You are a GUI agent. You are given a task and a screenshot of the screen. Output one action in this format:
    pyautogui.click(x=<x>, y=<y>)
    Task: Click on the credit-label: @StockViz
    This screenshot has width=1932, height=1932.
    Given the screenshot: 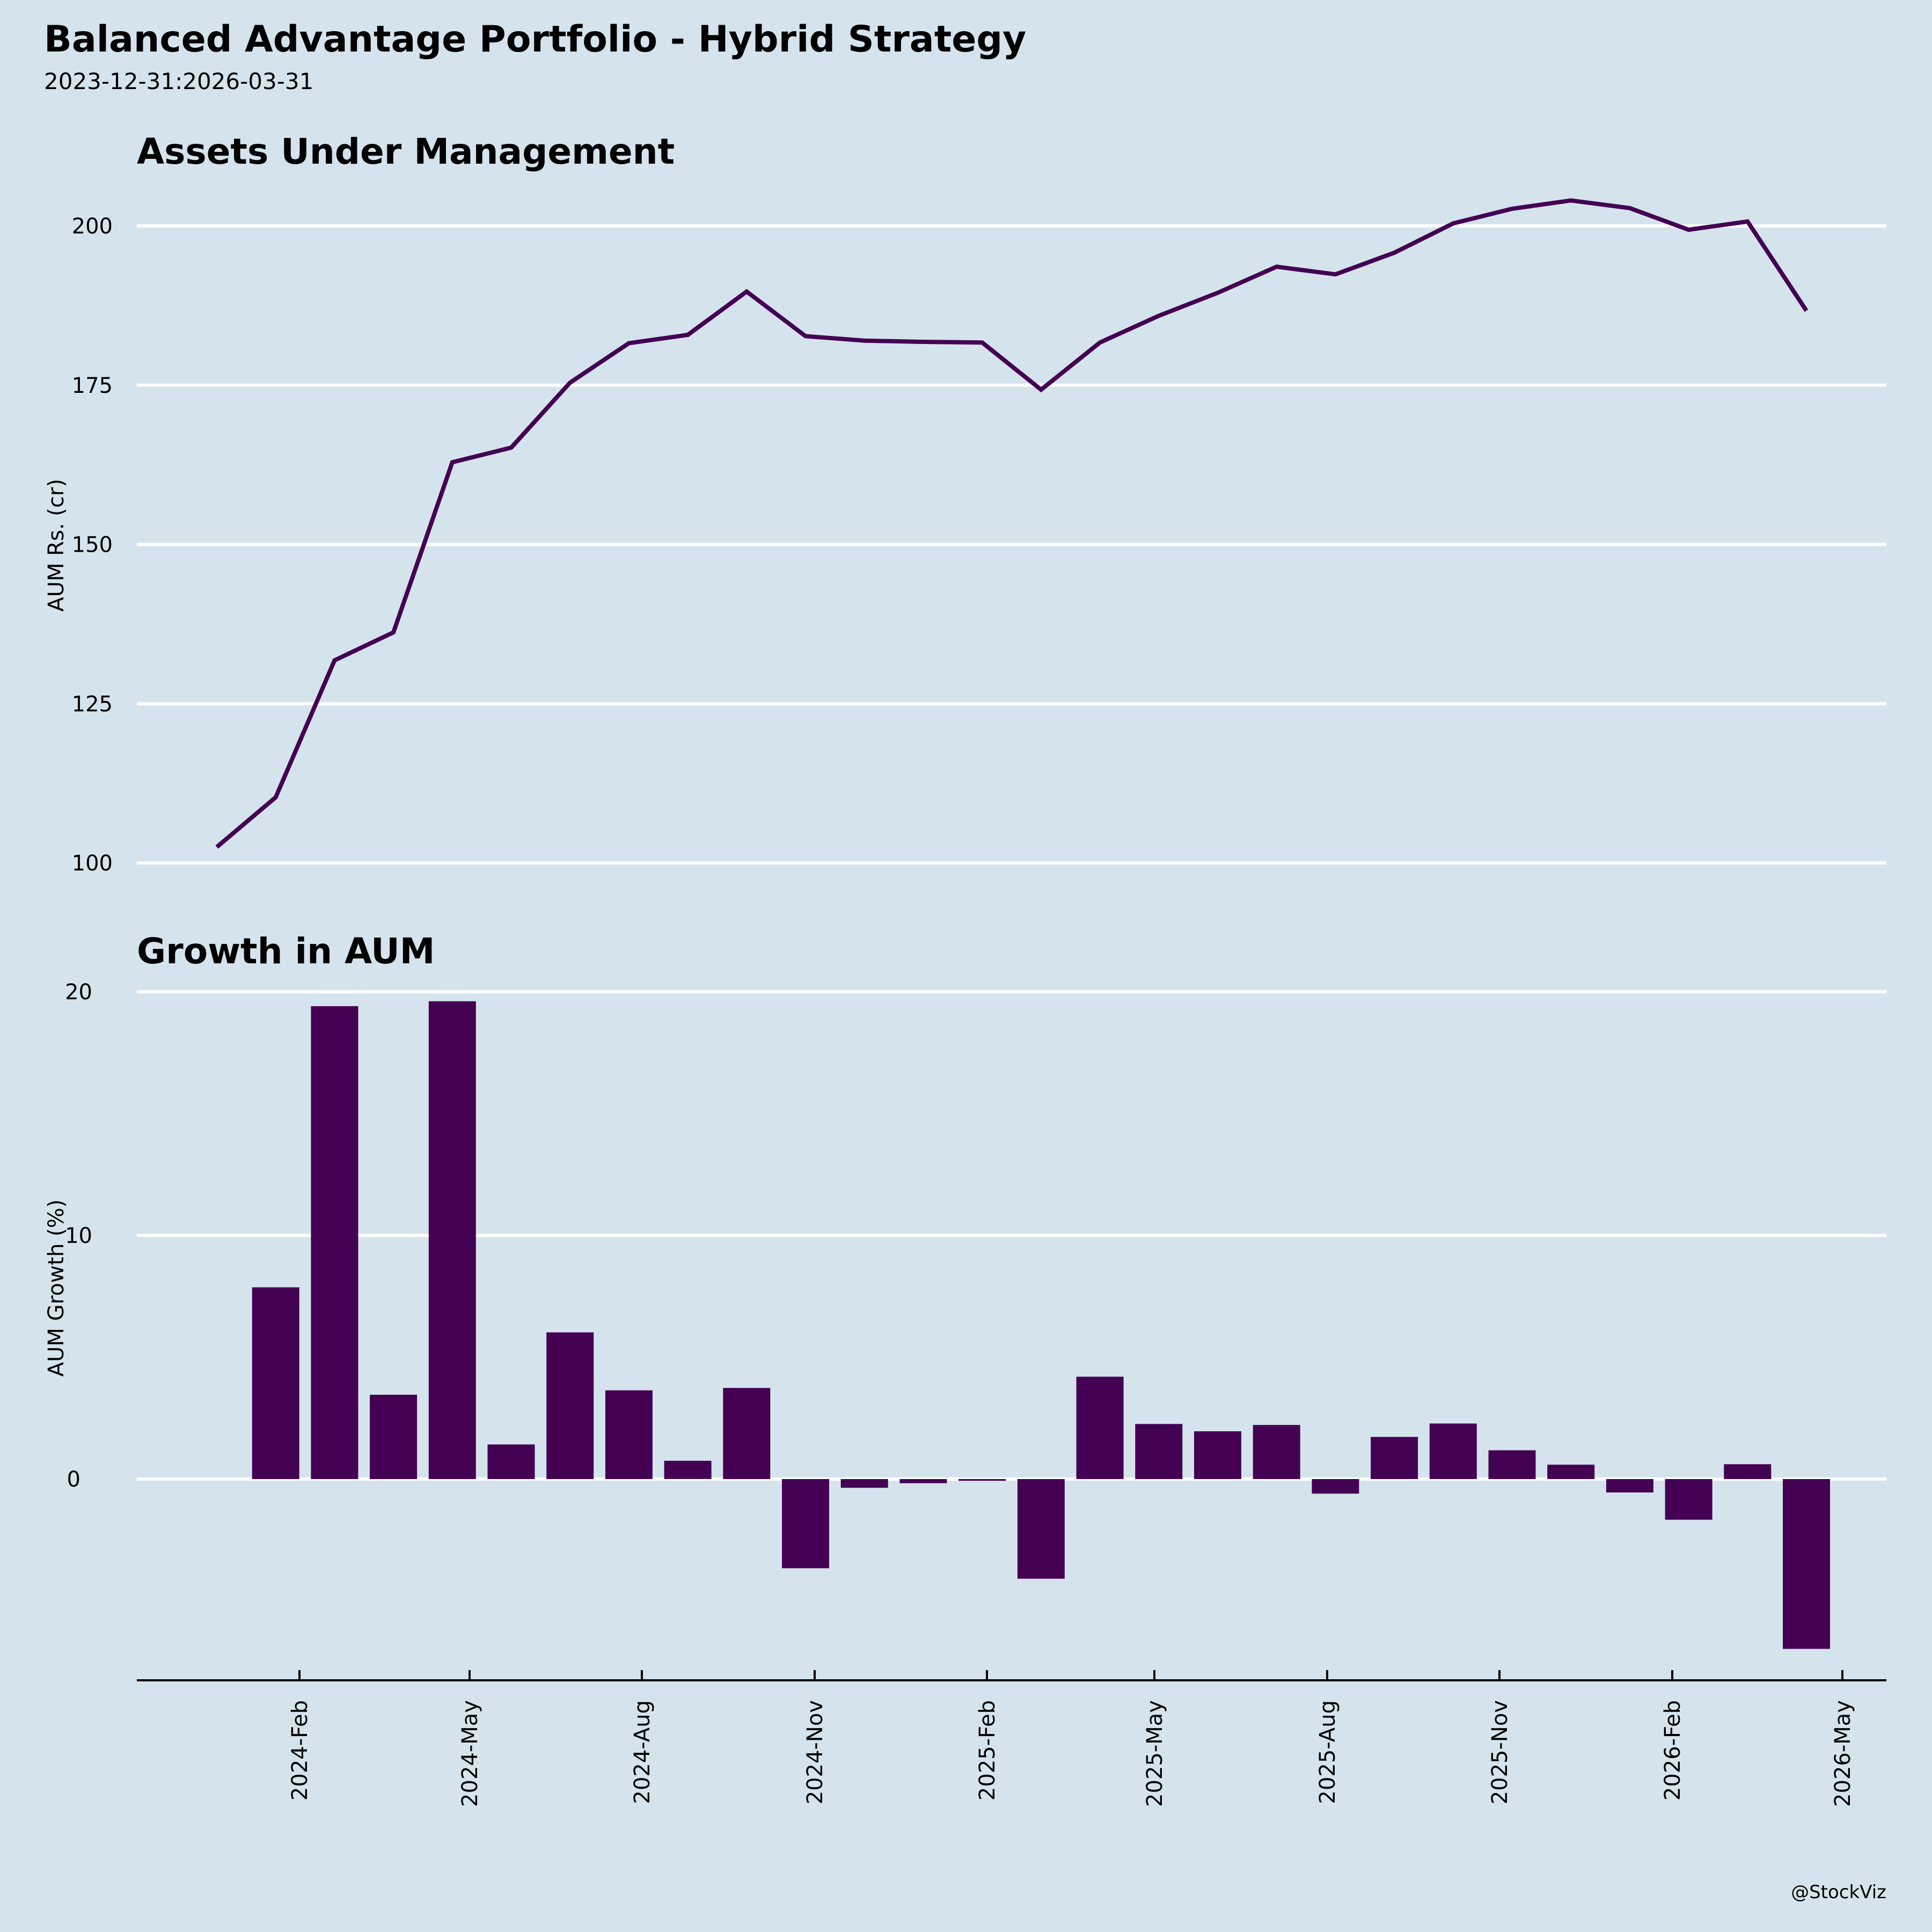 What is the action you would take?
    pyautogui.click(x=1838, y=1892)
    